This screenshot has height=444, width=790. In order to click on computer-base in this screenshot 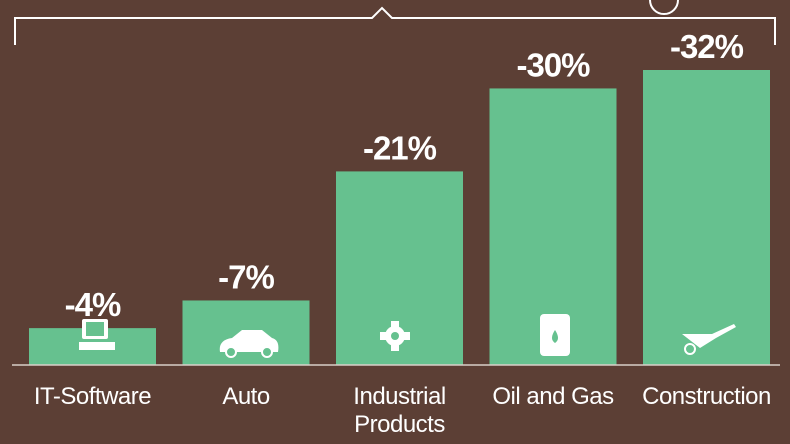, I will do `click(97, 346)`.